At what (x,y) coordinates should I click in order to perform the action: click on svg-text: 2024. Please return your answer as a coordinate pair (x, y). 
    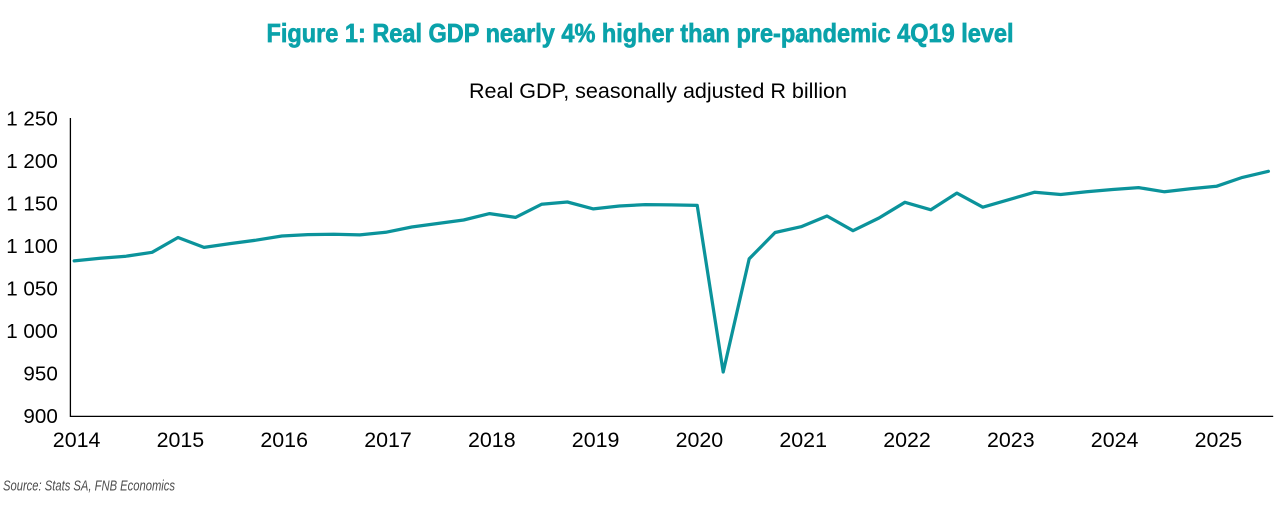
    Looking at the image, I should click on (1115, 440).